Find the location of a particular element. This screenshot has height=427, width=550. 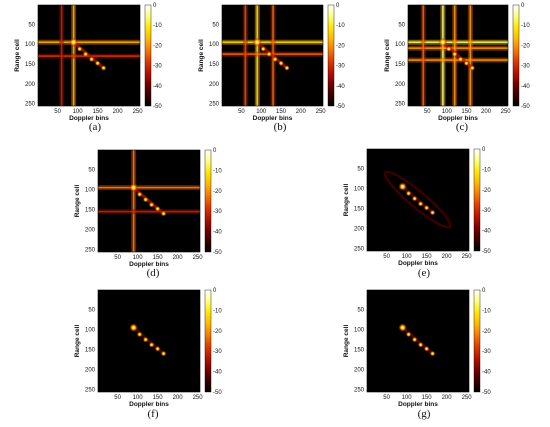

subfigure-caption: (e) is located at coordinates (424, 273).